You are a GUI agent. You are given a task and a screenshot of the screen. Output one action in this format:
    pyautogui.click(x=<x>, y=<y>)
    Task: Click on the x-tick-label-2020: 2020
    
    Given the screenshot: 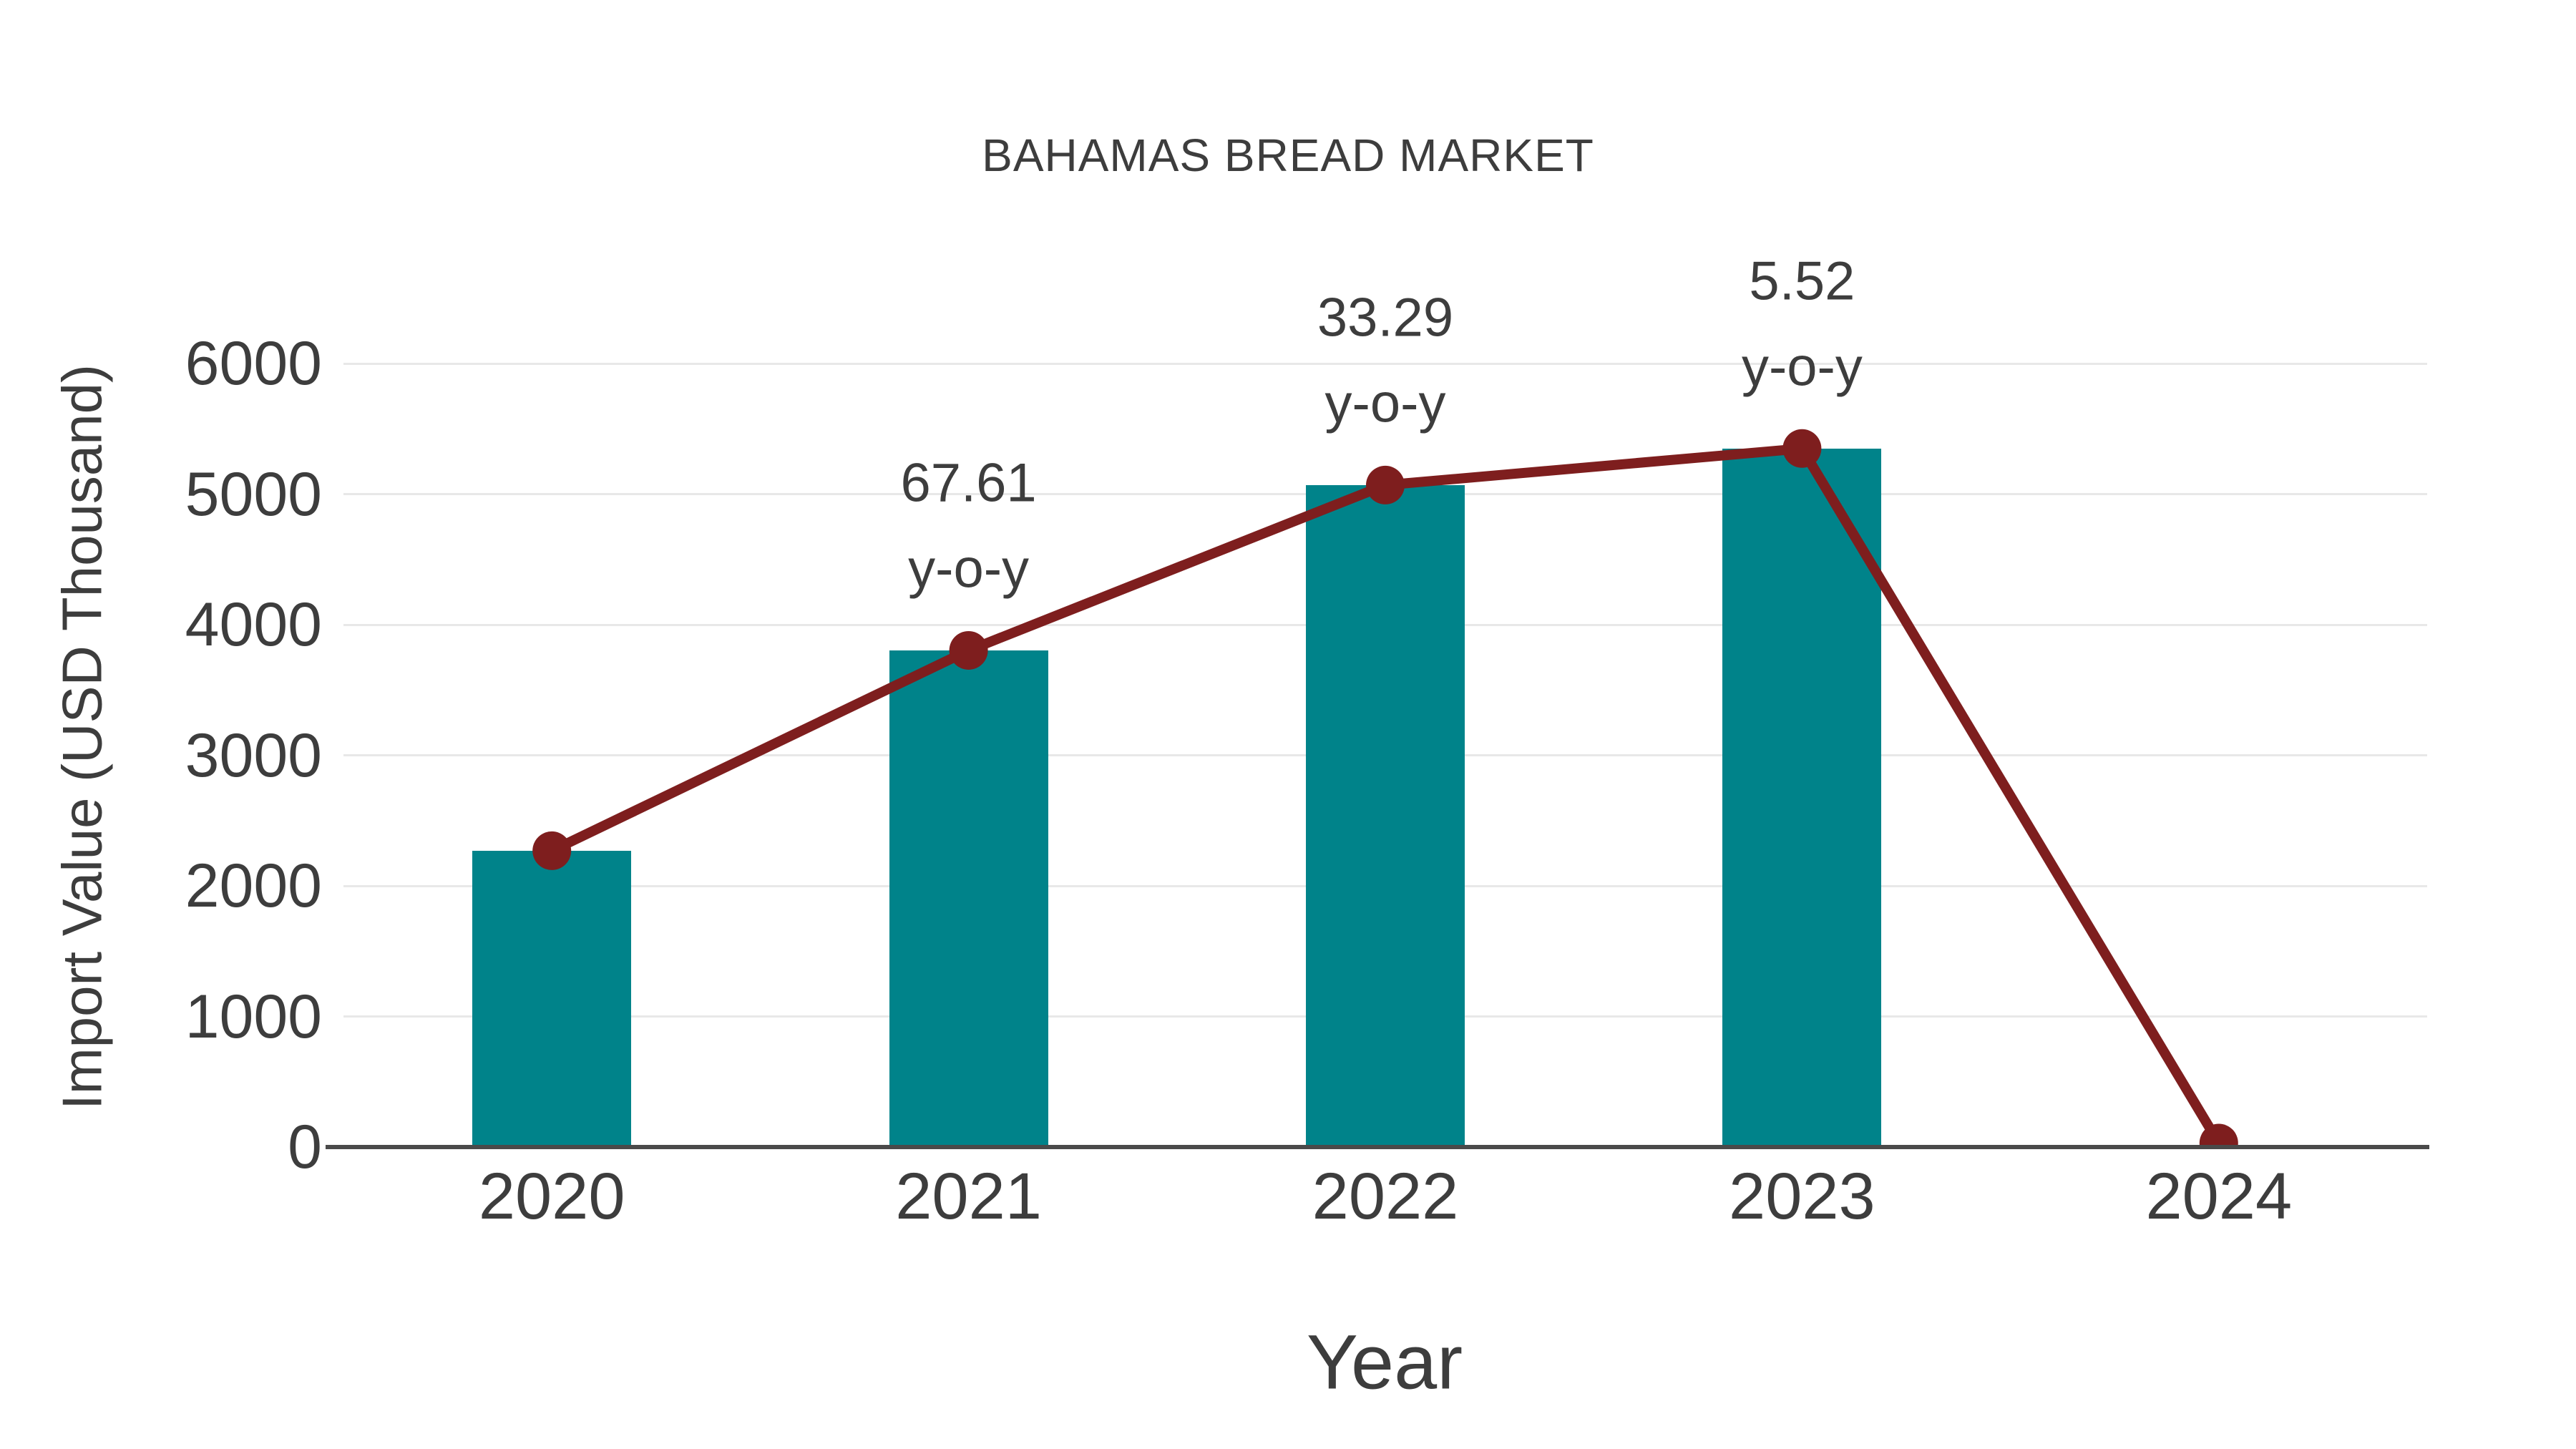 What is the action you would take?
    pyautogui.click(x=551, y=1196)
    